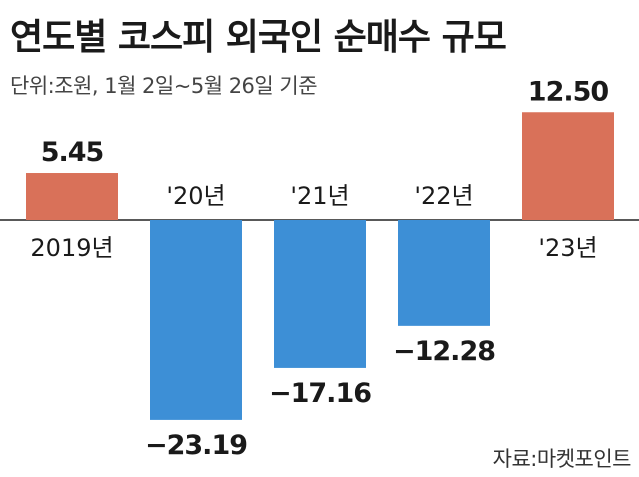  Describe the element at coordinates (71, 248) in the screenshot. I see `category-label-0: 2019년` at that location.